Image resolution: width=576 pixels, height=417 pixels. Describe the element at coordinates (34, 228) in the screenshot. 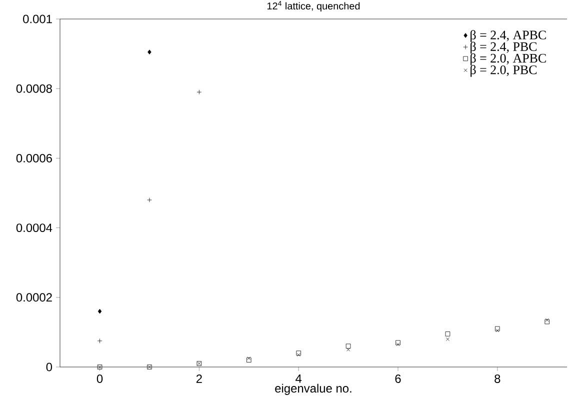

I see `y-tick-label: 0.0004` at that location.